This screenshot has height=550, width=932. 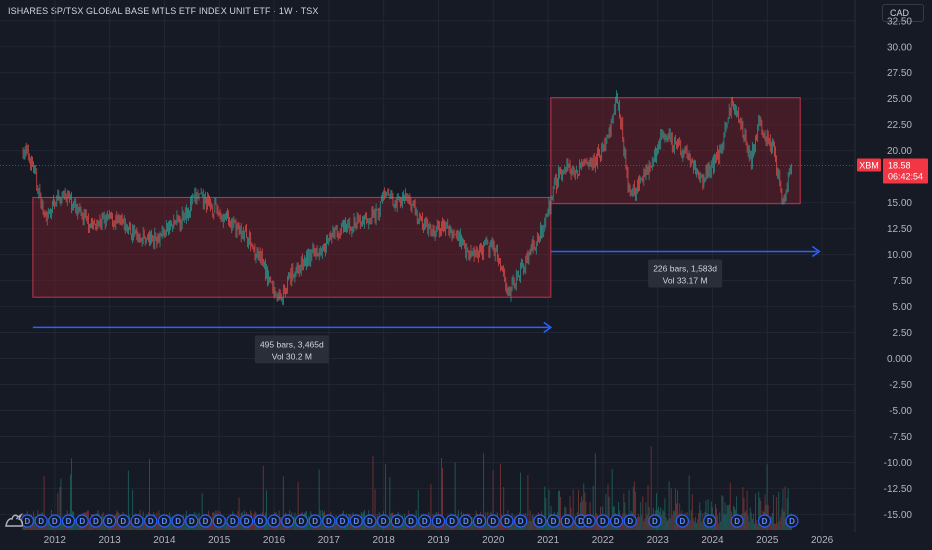 What do you see at coordinates (685, 280) in the screenshot?
I see `range-vol-label: Vol 33.17 M` at bounding box center [685, 280].